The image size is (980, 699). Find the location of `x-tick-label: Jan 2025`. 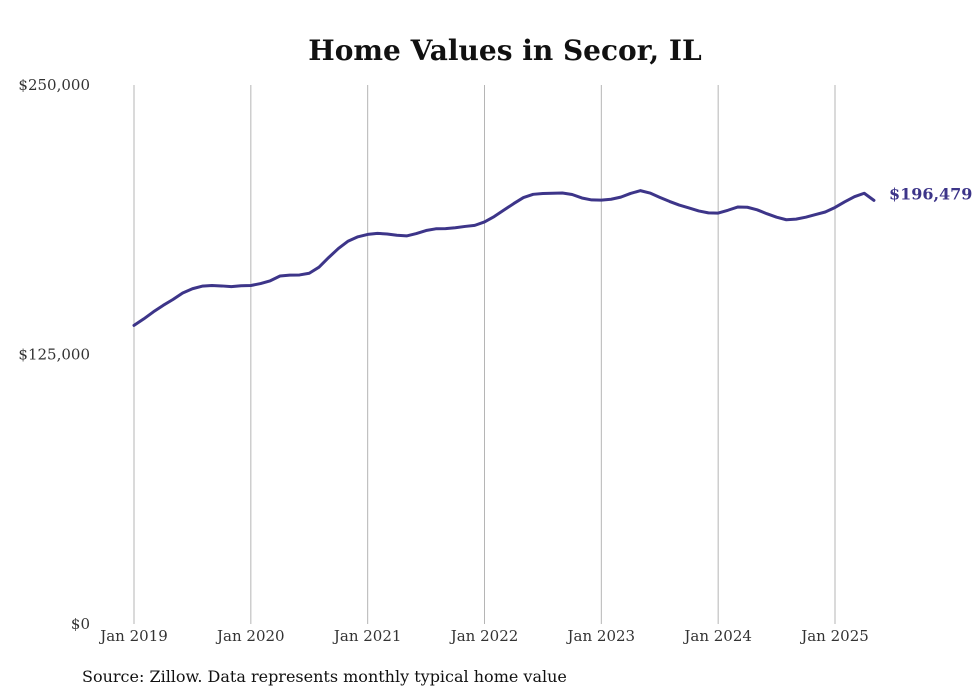

x-tick-label: Jan 2025 is located at coordinates (834, 636).